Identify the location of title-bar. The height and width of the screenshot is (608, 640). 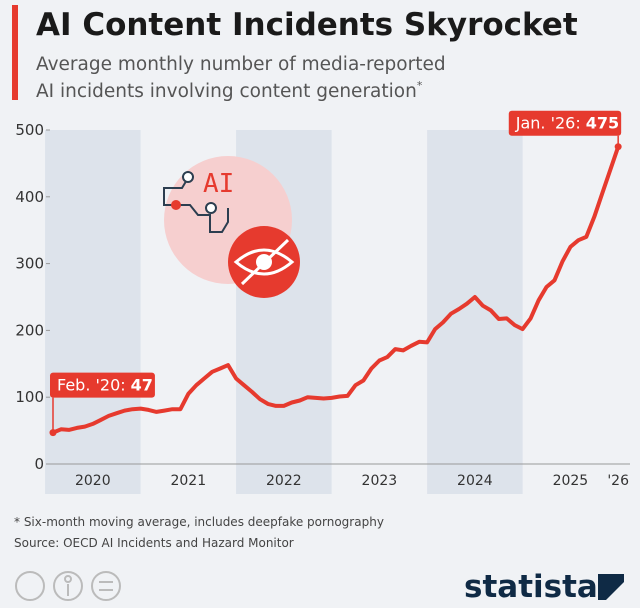
(15, 52).